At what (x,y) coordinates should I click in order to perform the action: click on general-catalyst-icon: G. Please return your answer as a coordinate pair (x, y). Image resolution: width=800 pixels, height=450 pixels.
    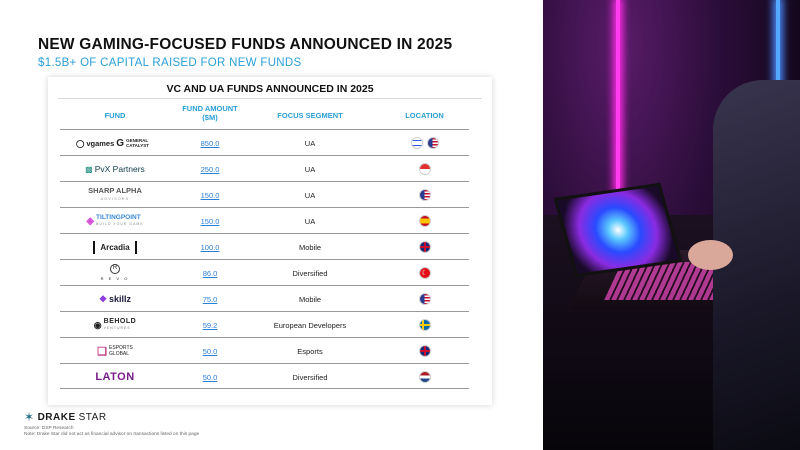
    Looking at the image, I should click on (120, 143).